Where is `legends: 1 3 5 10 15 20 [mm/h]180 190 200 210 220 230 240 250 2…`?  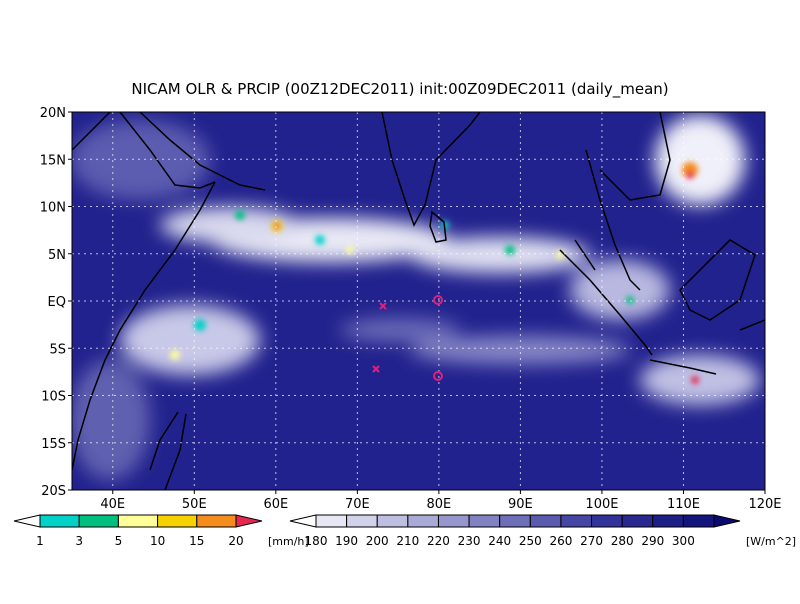
legends: 1 3 5 10 15 20 [mm/h]180 190 200 210 220 230 240 250 2… is located at coordinates (404, 531).